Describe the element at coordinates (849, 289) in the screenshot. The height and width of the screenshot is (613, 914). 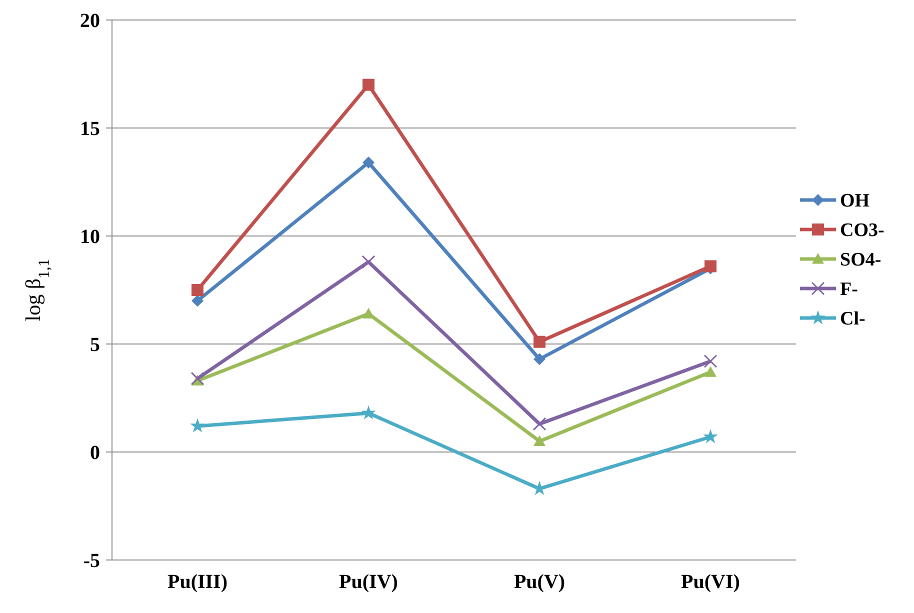
I see `legend-label: F-` at that location.